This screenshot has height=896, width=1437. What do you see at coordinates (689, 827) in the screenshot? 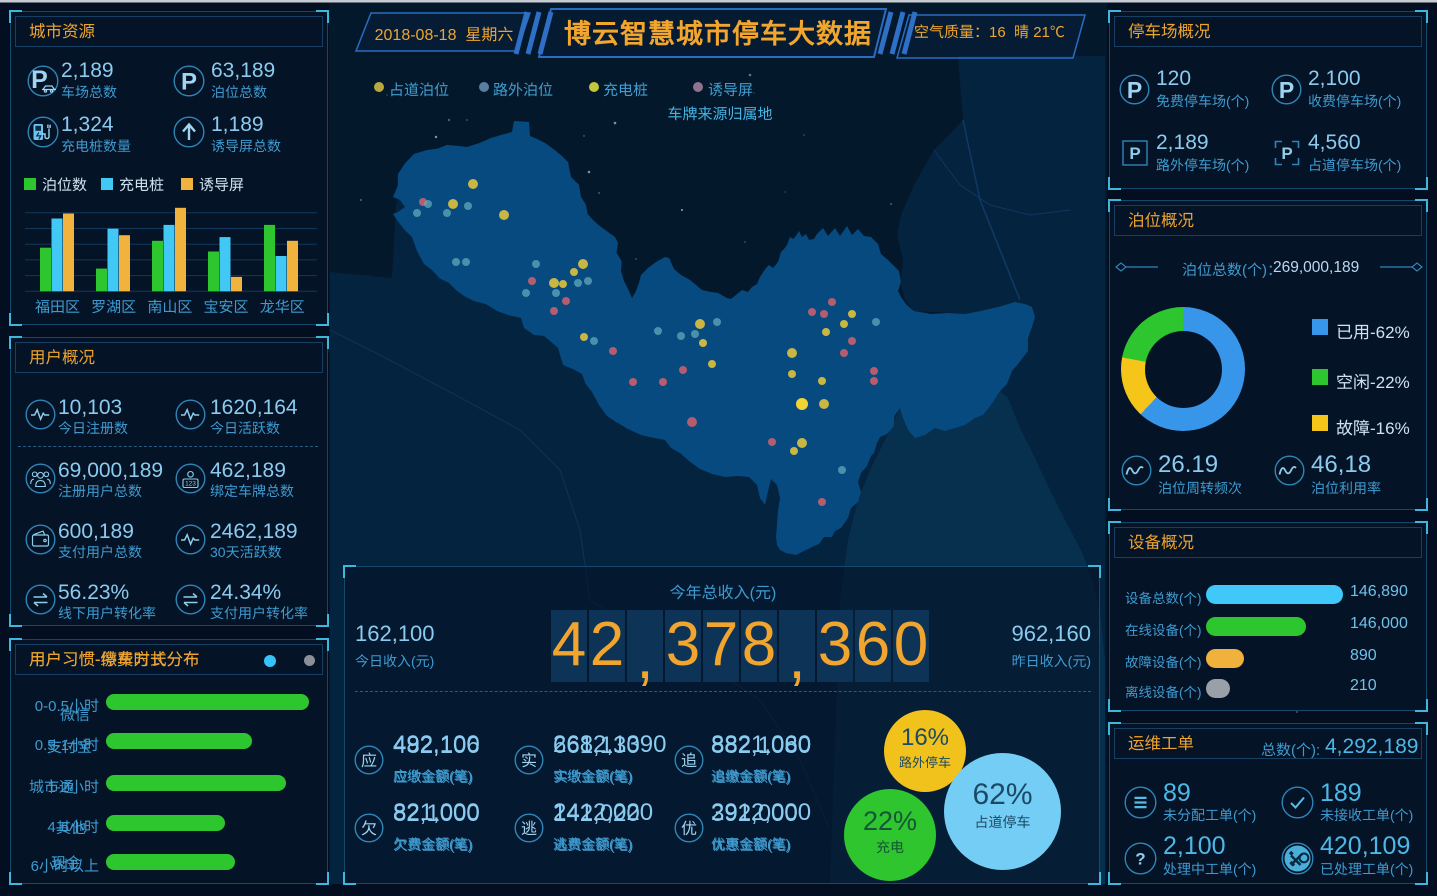
I see `svg-text: 优` at bounding box center [689, 827].